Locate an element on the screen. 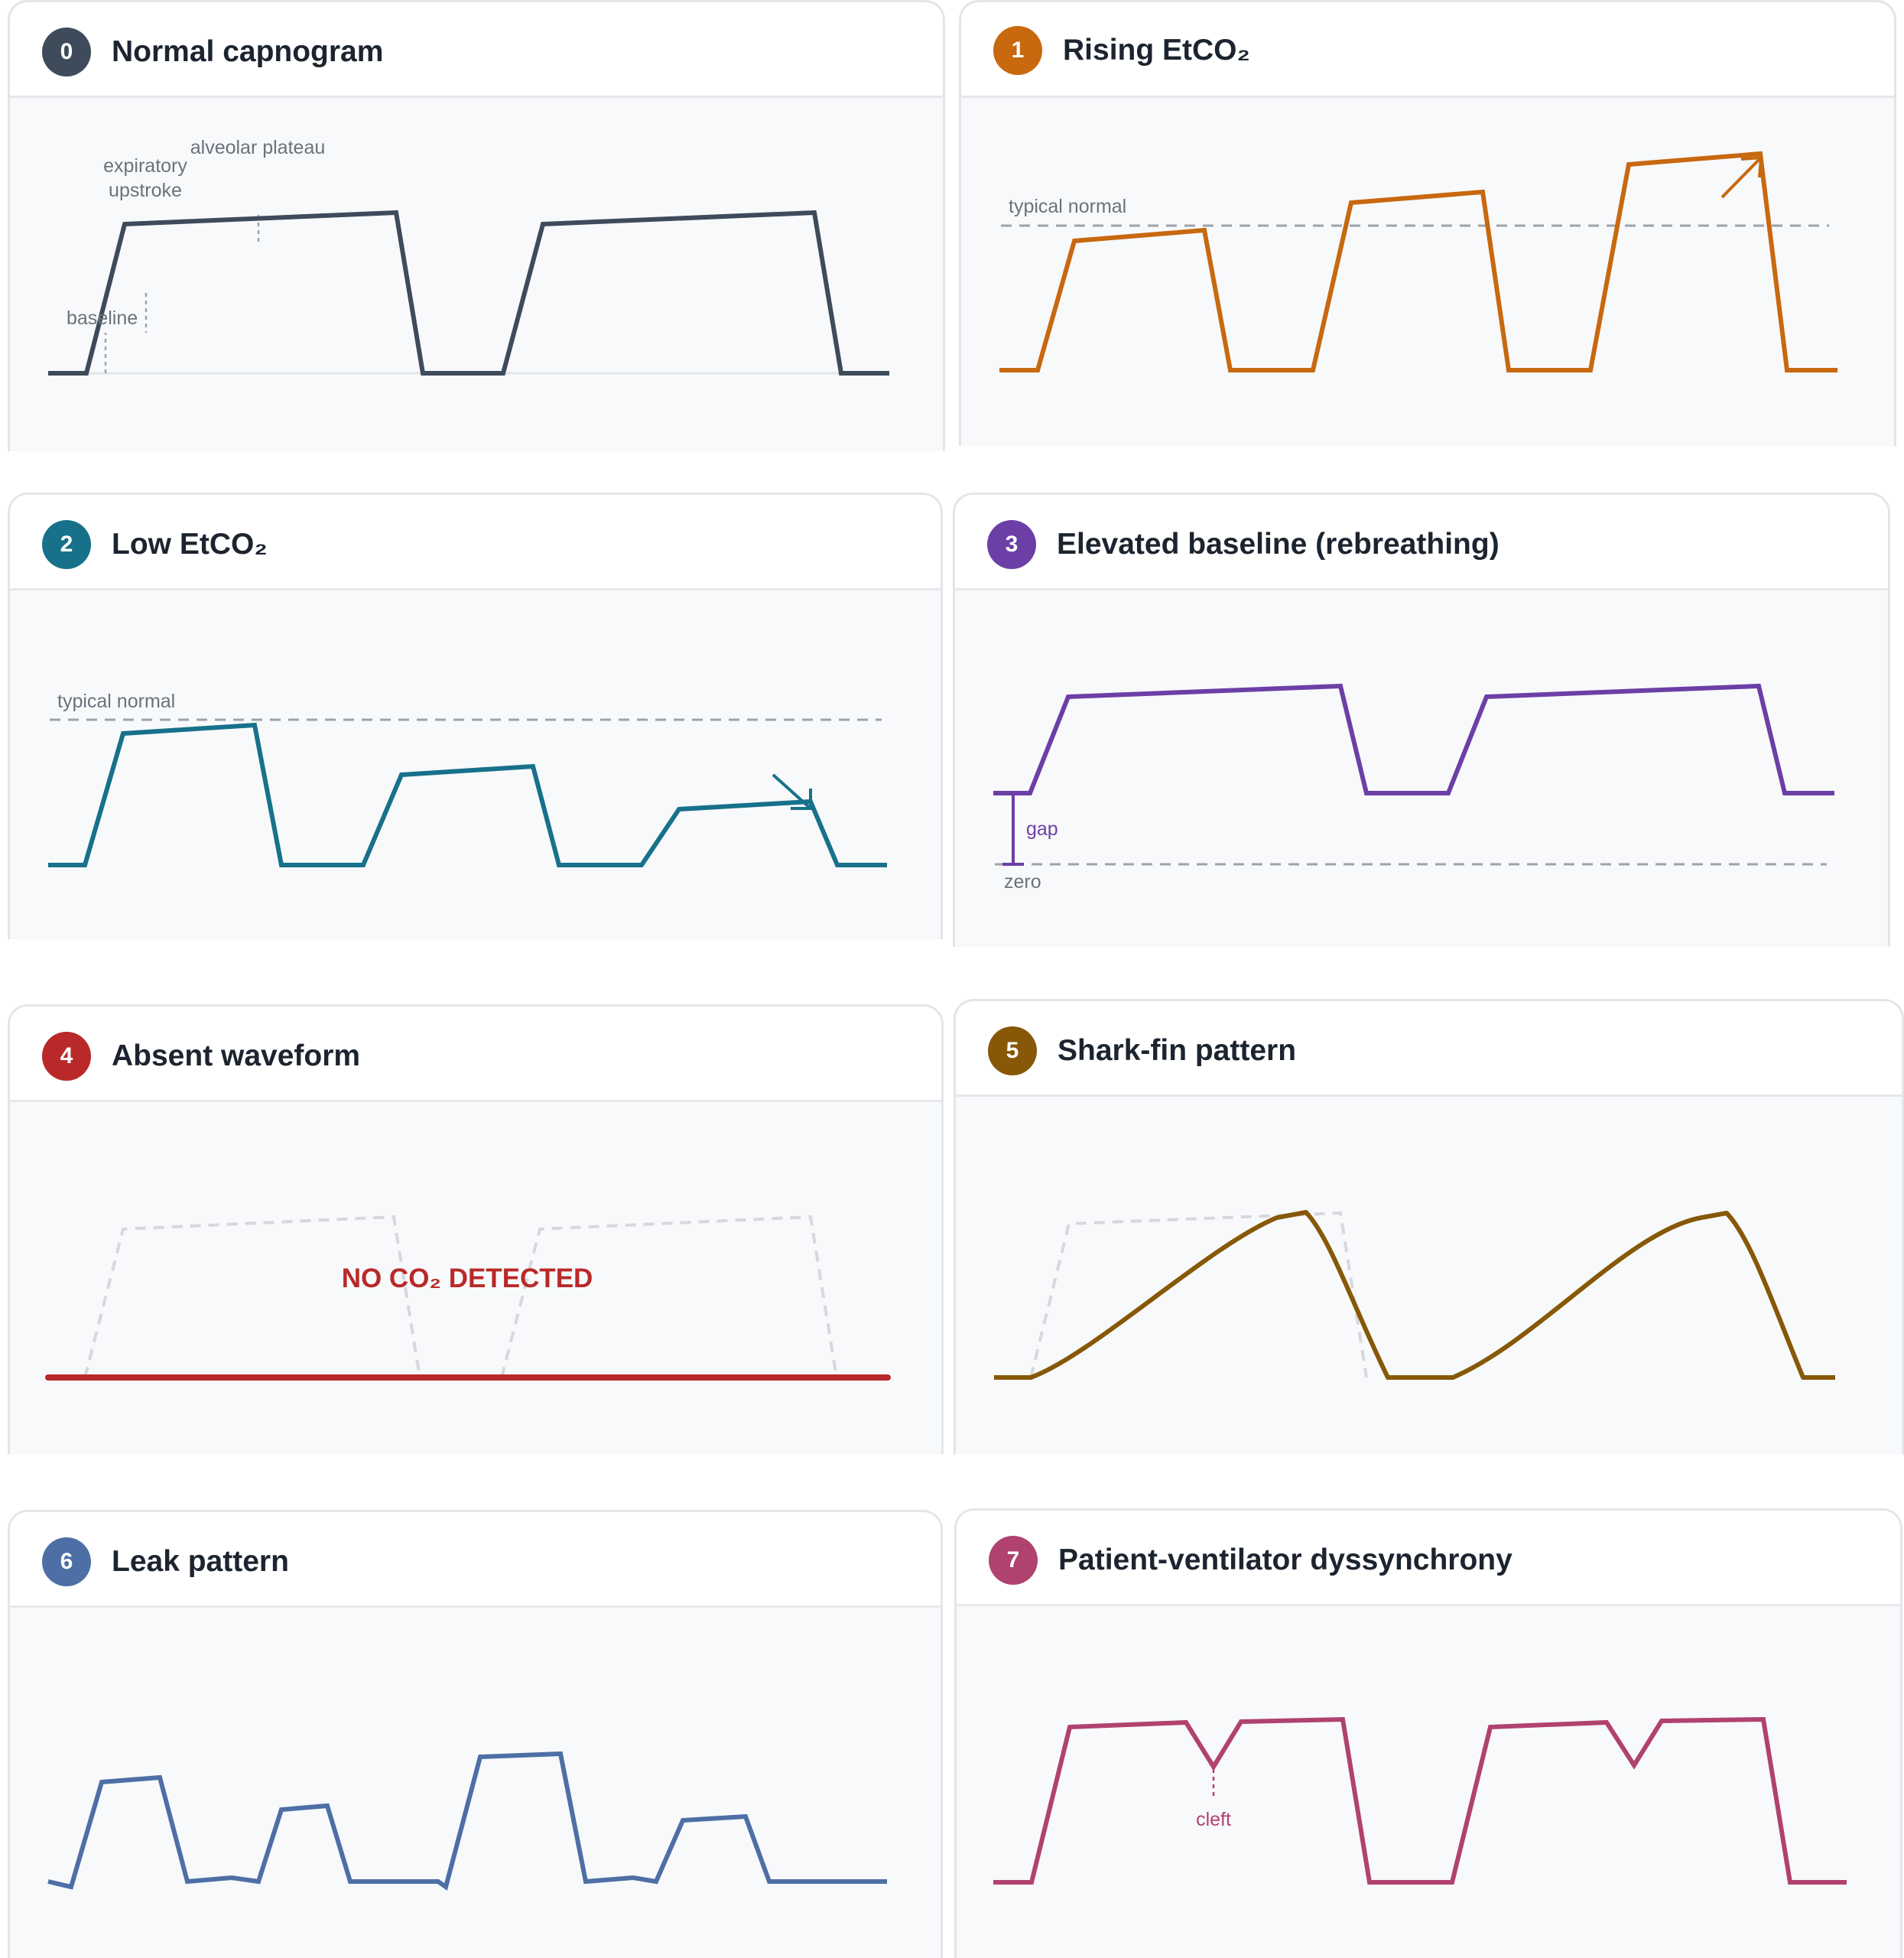 The height and width of the screenshot is (1958, 1904). leak-waveform is located at coordinates (467, 1821).